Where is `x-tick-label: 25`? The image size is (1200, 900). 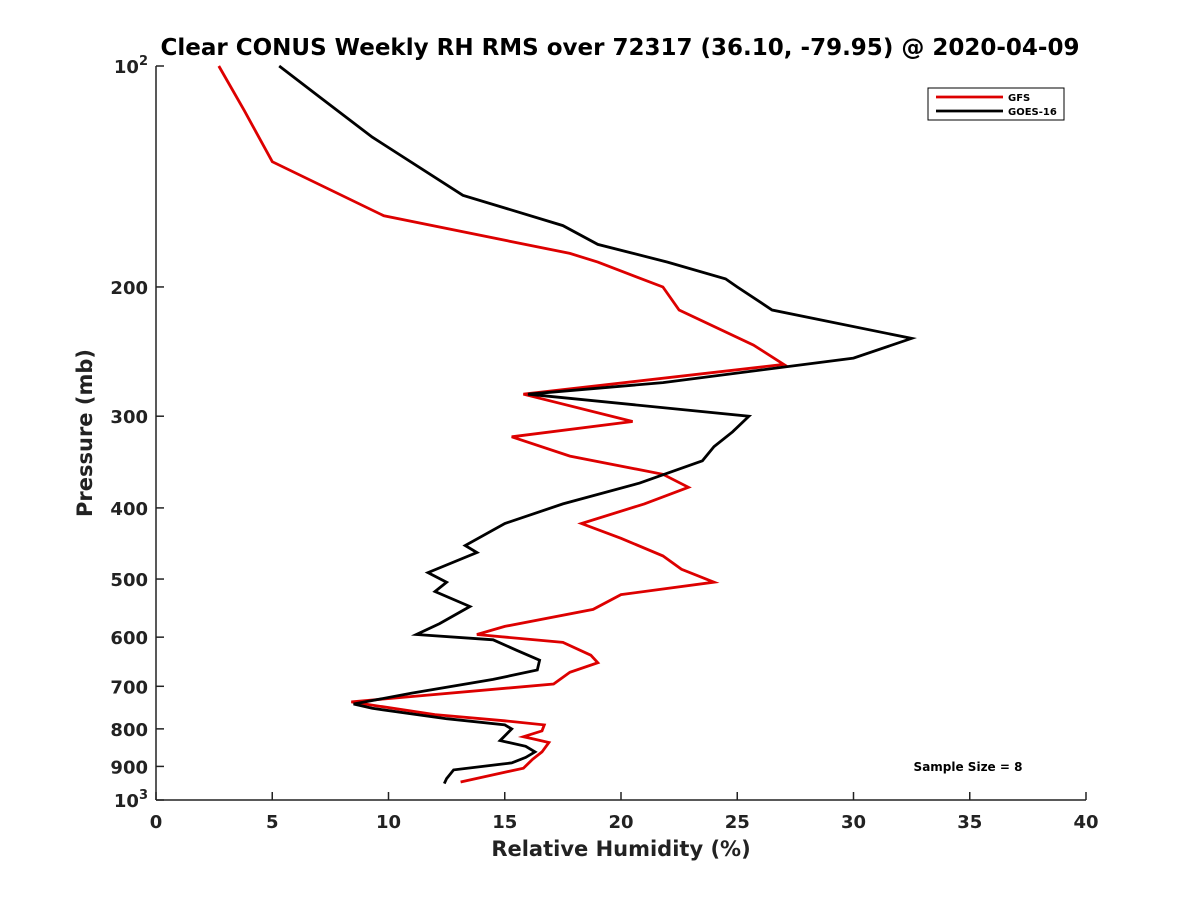
x-tick-label: 25 is located at coordinates (737, 822).